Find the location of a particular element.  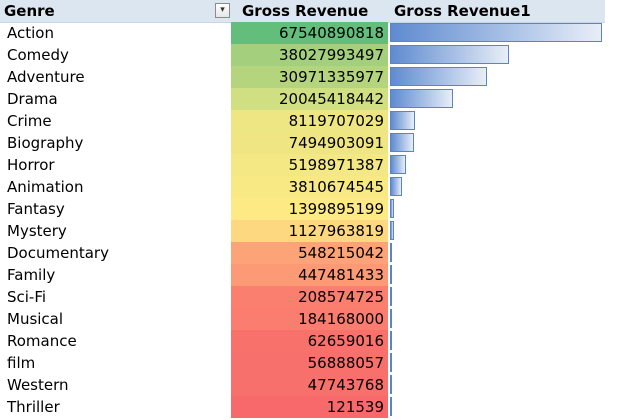

gross-revenue-cell: 47743768 is located at coordinates (309, 385).